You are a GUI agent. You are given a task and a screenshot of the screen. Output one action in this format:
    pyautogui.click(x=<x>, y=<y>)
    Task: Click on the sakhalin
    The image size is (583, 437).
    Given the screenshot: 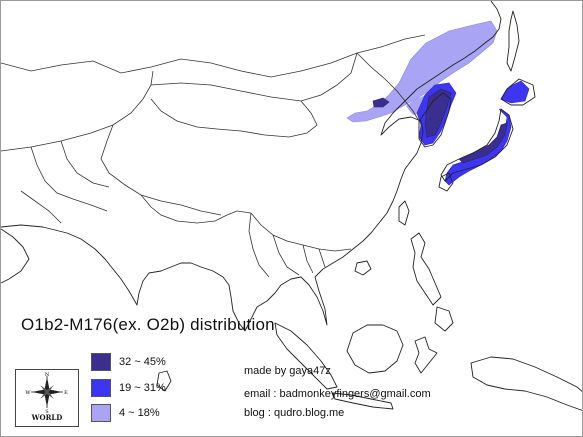 What is the action you would take?
    pyautogui.click(x=513, y=41)
    